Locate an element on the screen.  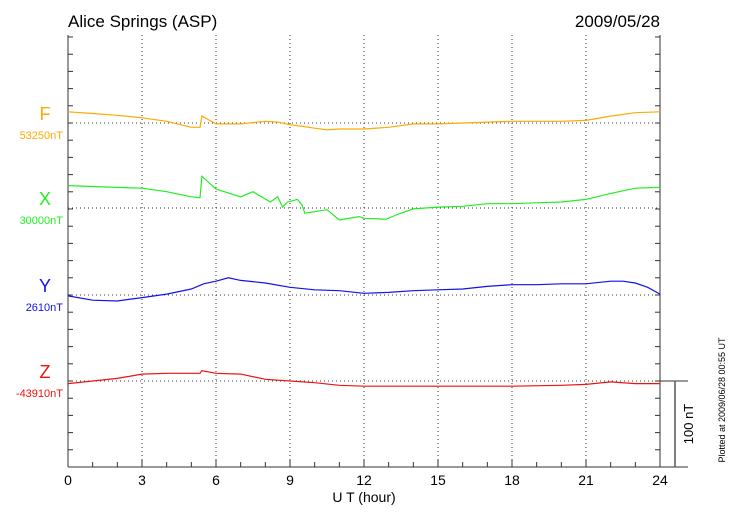
series-name-y: Y is located at coordinates (45, 286).